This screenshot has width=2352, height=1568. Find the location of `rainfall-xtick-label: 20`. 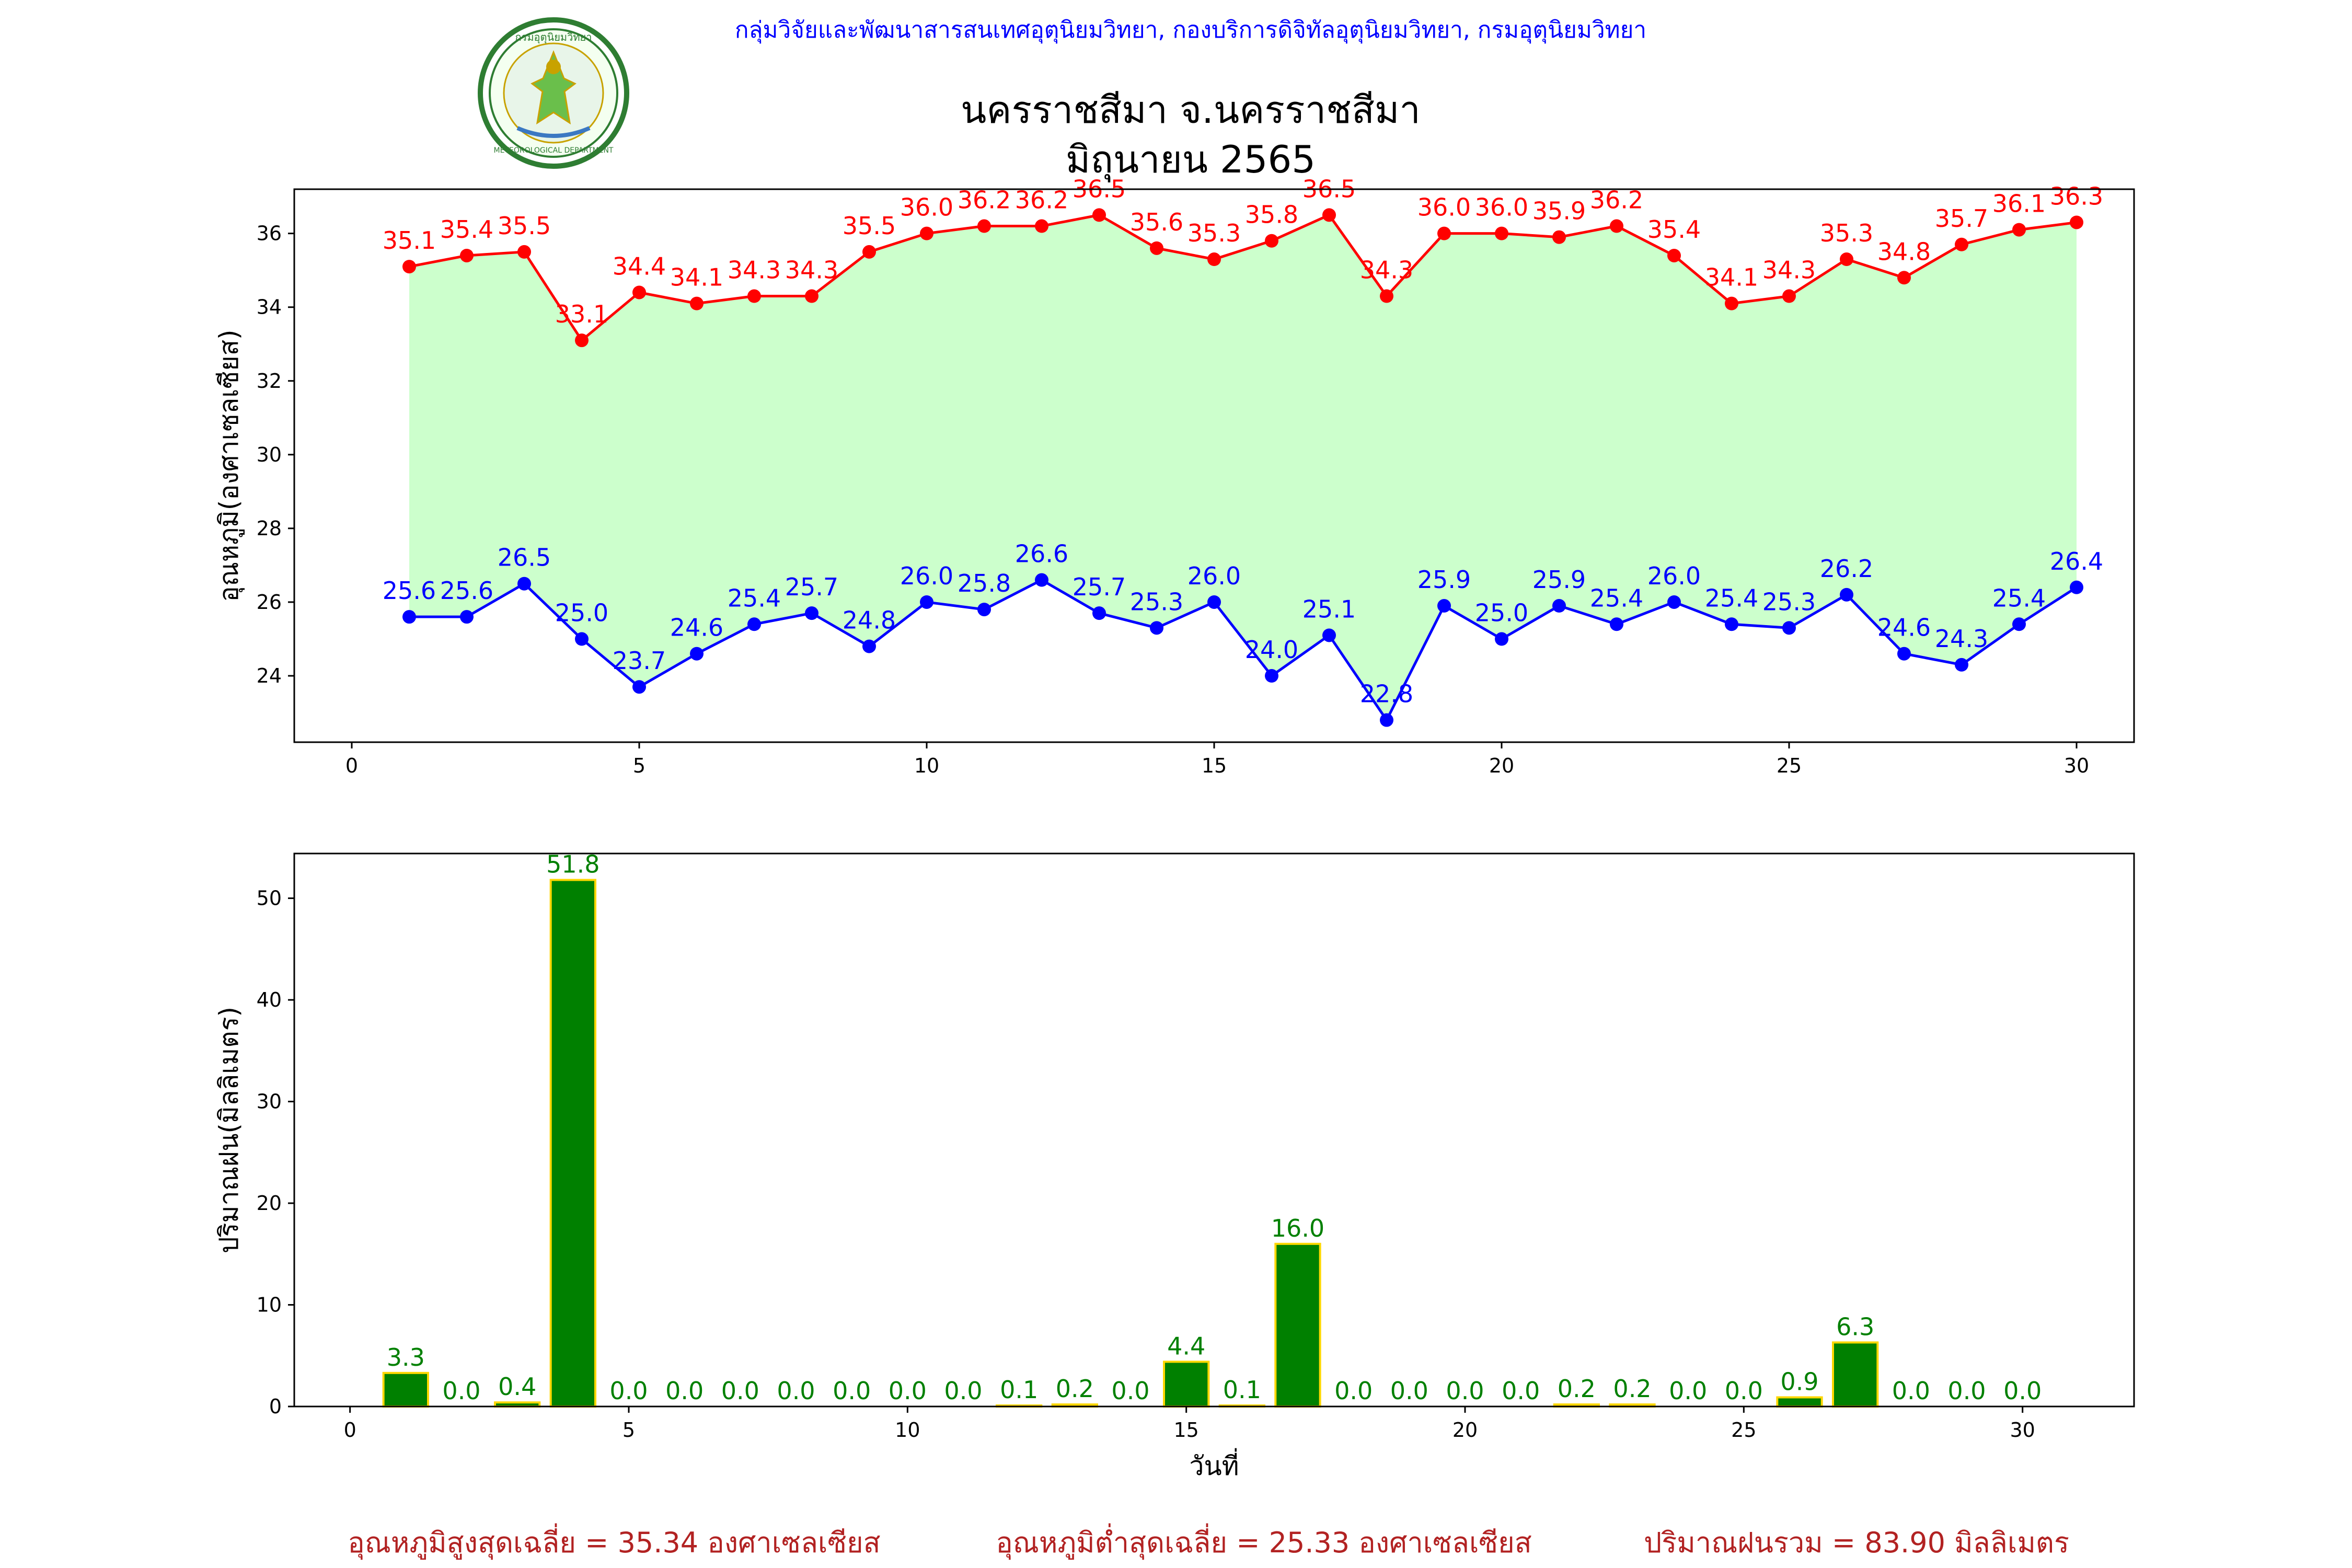

rainfall-xtick-label: 20 is located at coordinates (1465, 1430).